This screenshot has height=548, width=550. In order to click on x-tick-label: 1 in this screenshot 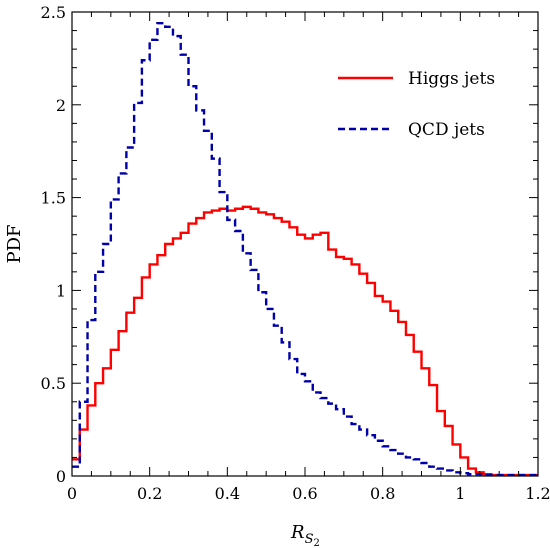, I will do `click(460, 493)`.